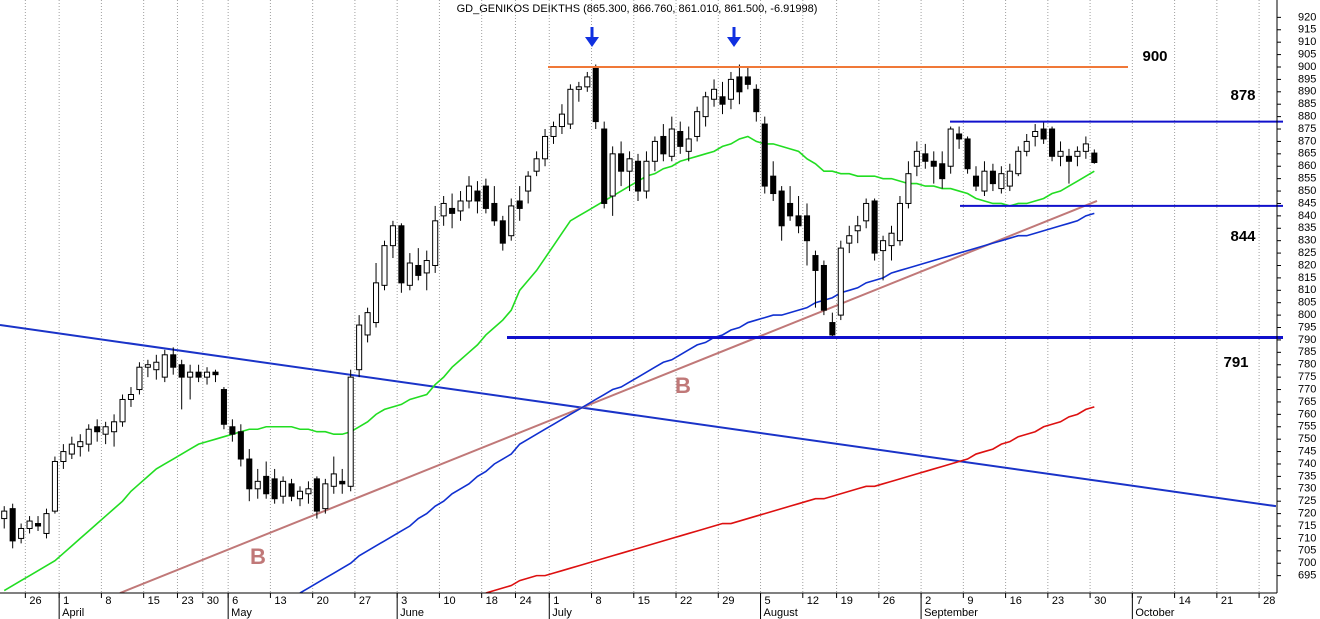 Image resolution: width=1320 pixels, height=619 pixels. Describe the element at coordinates (1307, 241) in the screenshot. I see `y-tick-label: 830` at that location.